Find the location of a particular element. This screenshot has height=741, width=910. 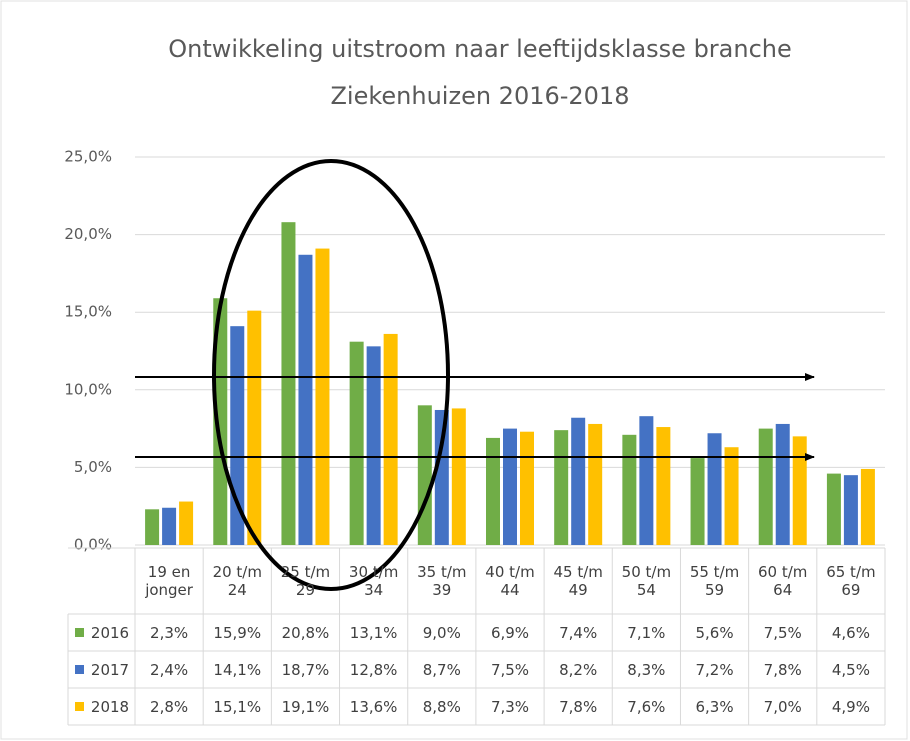

table-value: 4,9% is located at coordinates (850, 706).